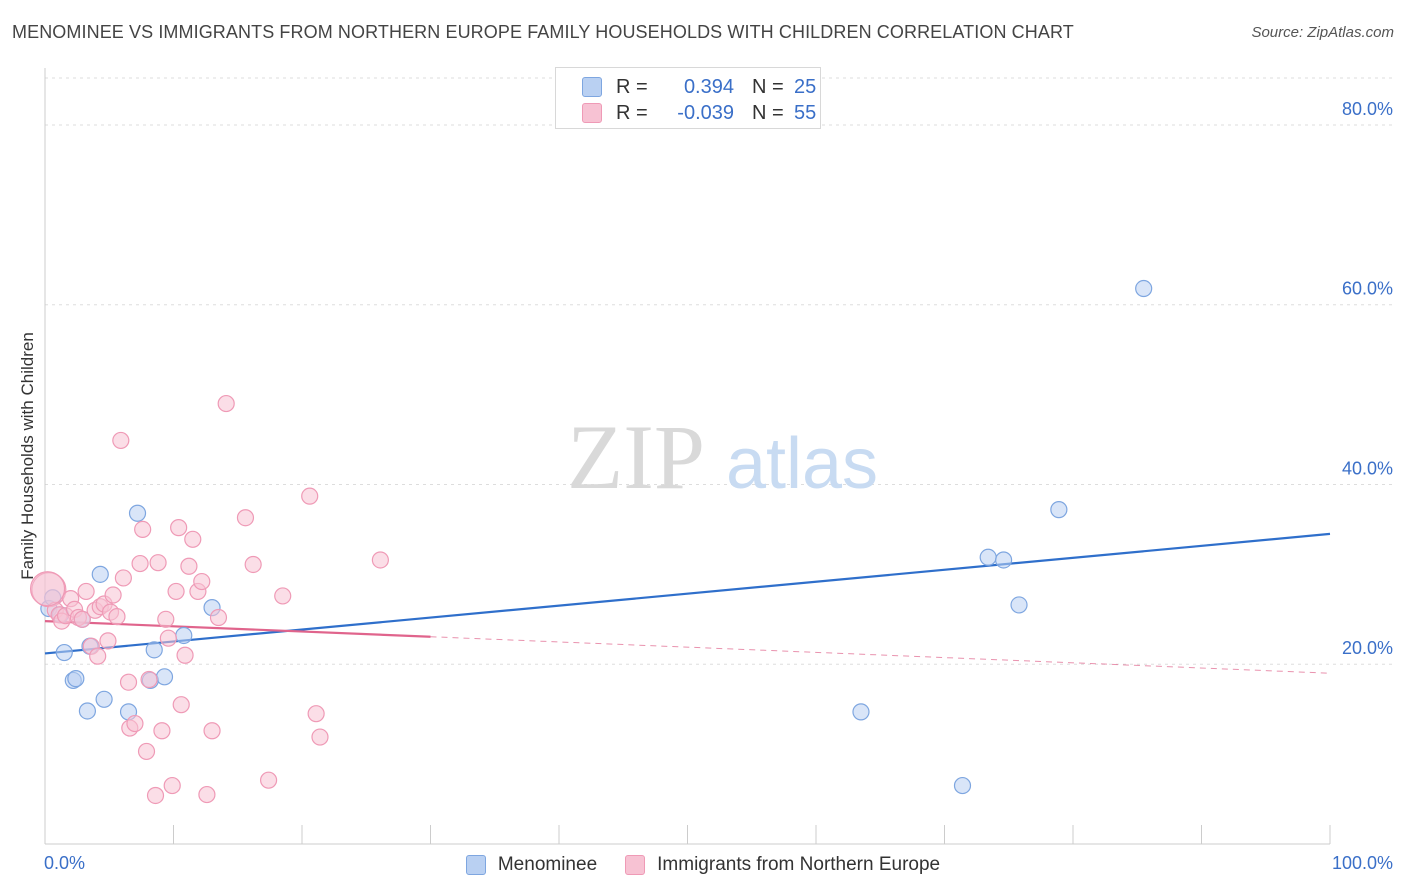  Describe the element at coordinates (708, 86) in the screenshot. I see `legend-r-value: 0.394` at that location.